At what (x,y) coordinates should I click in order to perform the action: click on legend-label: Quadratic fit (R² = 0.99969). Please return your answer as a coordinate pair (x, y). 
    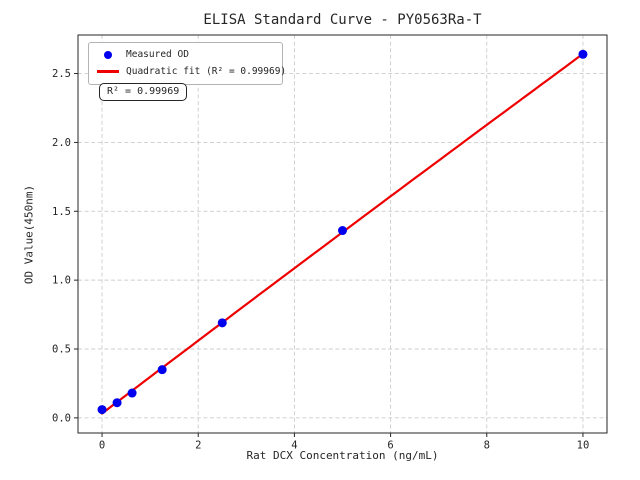
    Looking at the image, I should click on (206, 71).